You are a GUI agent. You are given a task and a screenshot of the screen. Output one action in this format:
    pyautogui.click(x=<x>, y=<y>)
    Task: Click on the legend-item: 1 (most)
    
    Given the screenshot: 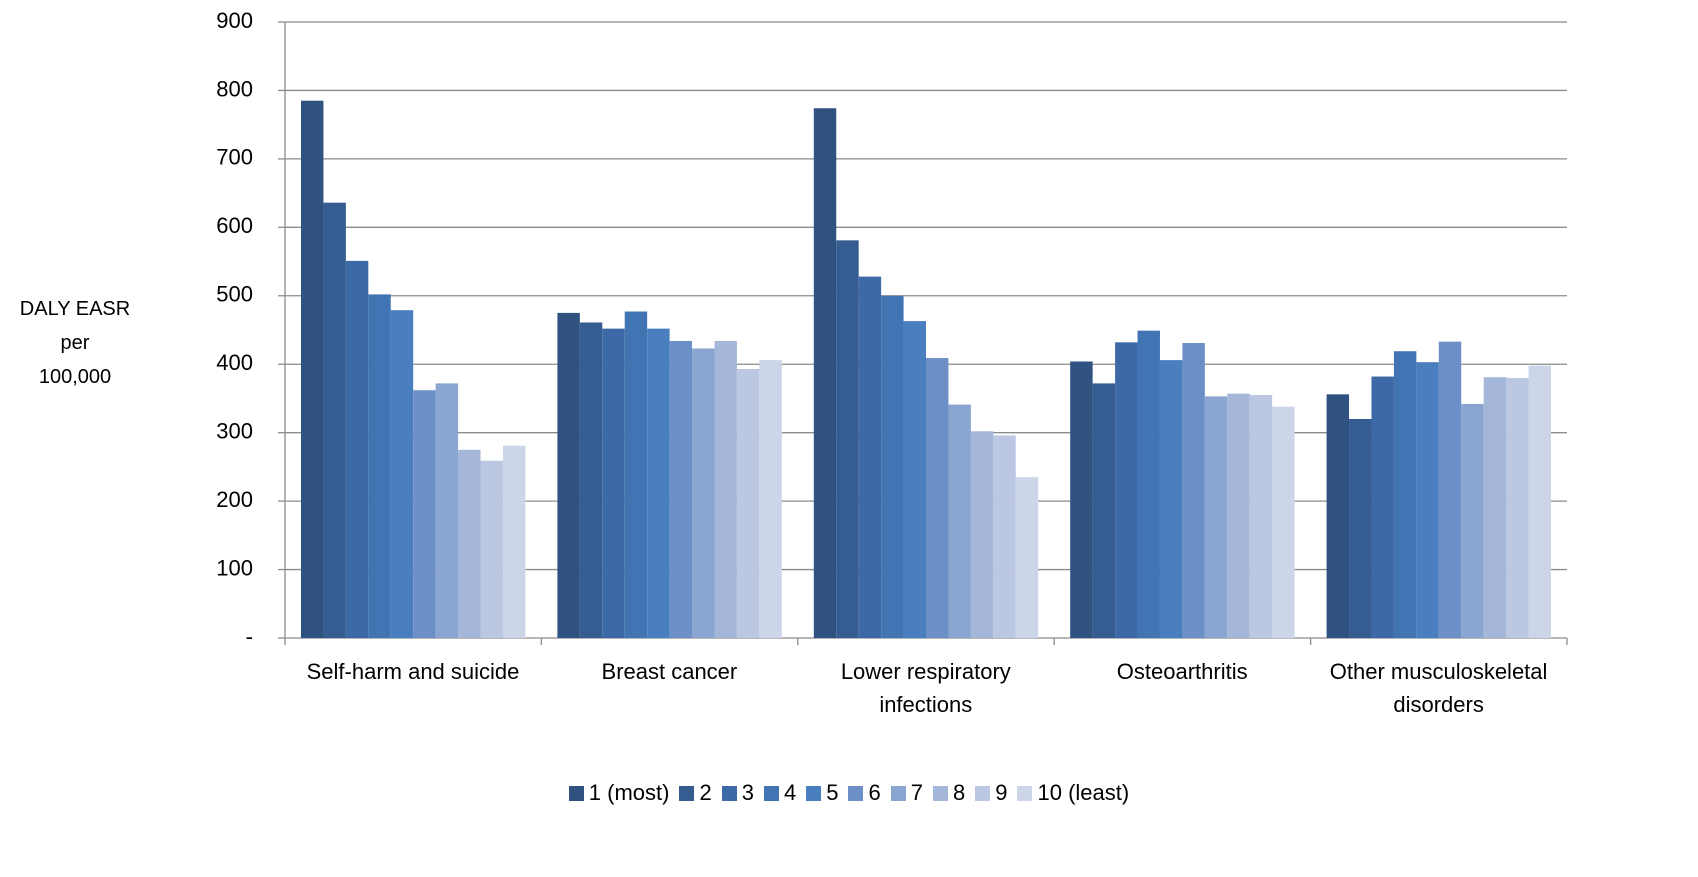 What is the action you would take?
    pyautogui.click(x=619, y=793)
    